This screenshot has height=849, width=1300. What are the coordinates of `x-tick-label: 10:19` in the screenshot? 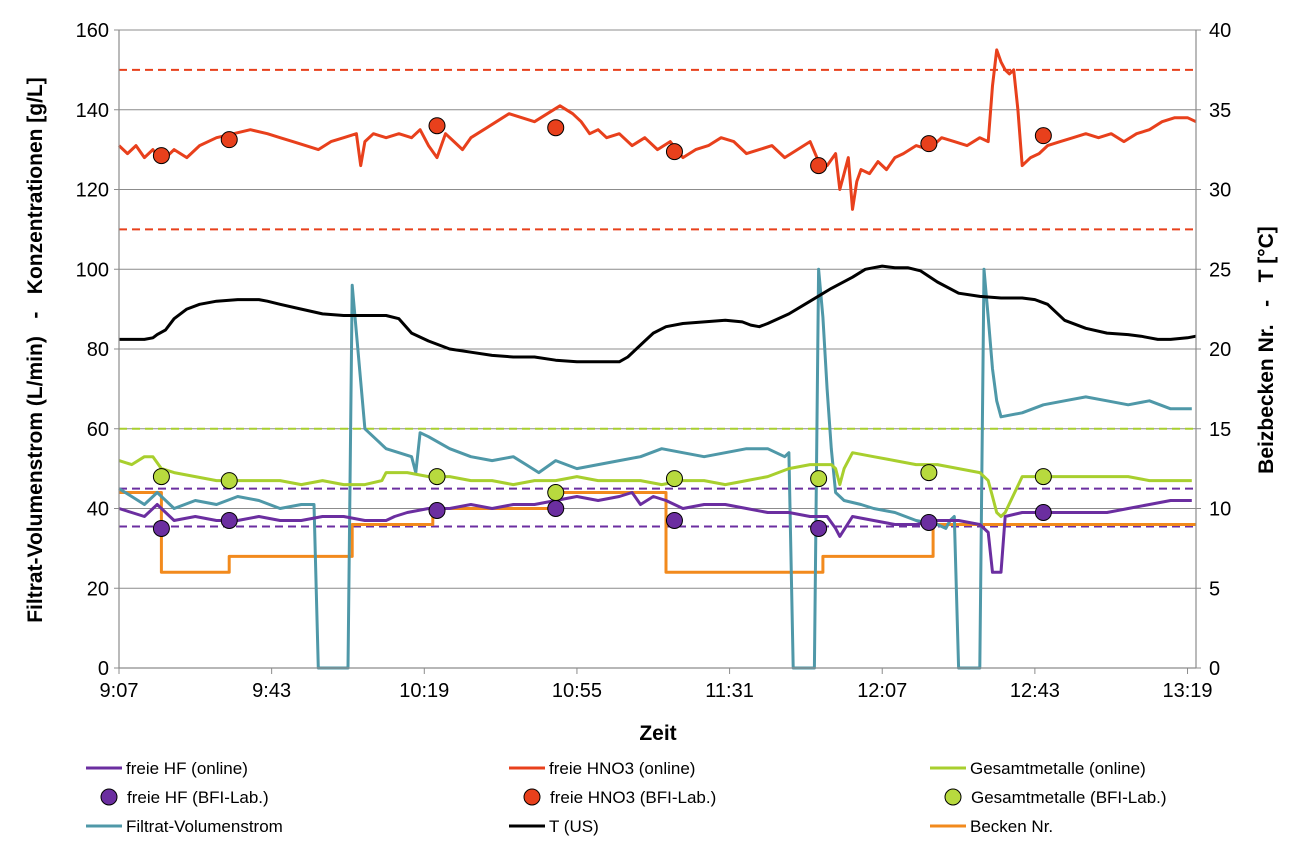 It's located at (424, 691).